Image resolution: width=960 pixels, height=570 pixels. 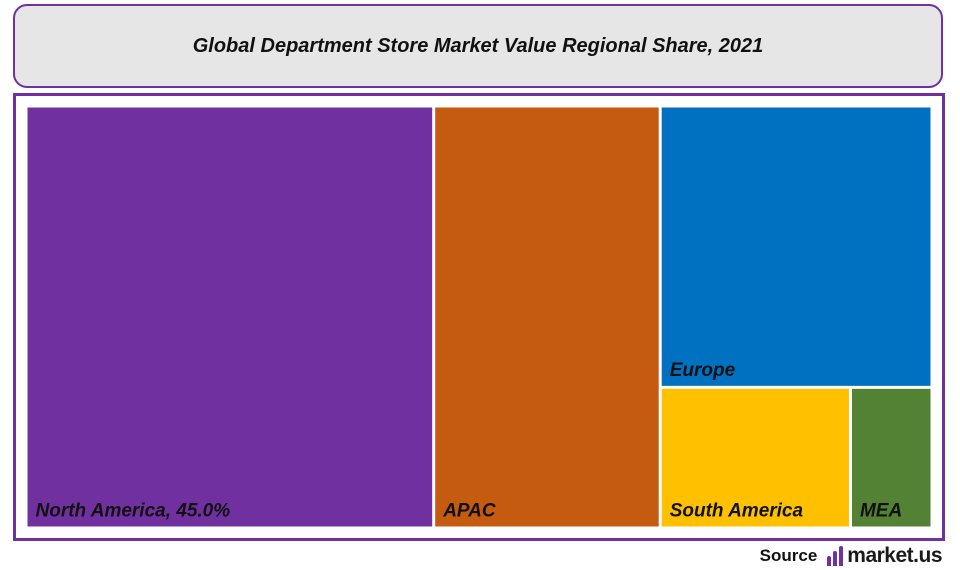 I want to click on logo-brand-text: market.us, so click(x=894, y=555).